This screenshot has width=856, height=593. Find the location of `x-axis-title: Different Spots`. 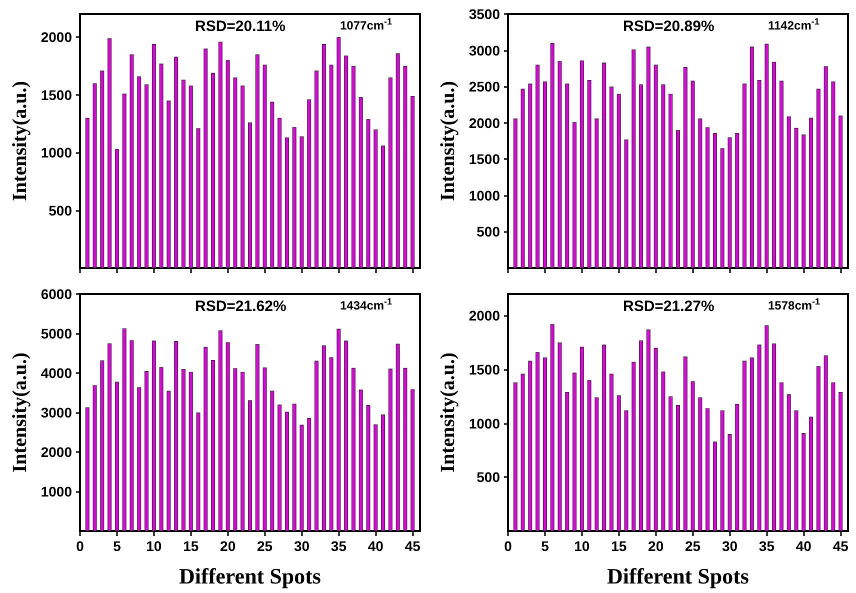

x-axis-title: Different Spots is located at coordinates (678, 576).